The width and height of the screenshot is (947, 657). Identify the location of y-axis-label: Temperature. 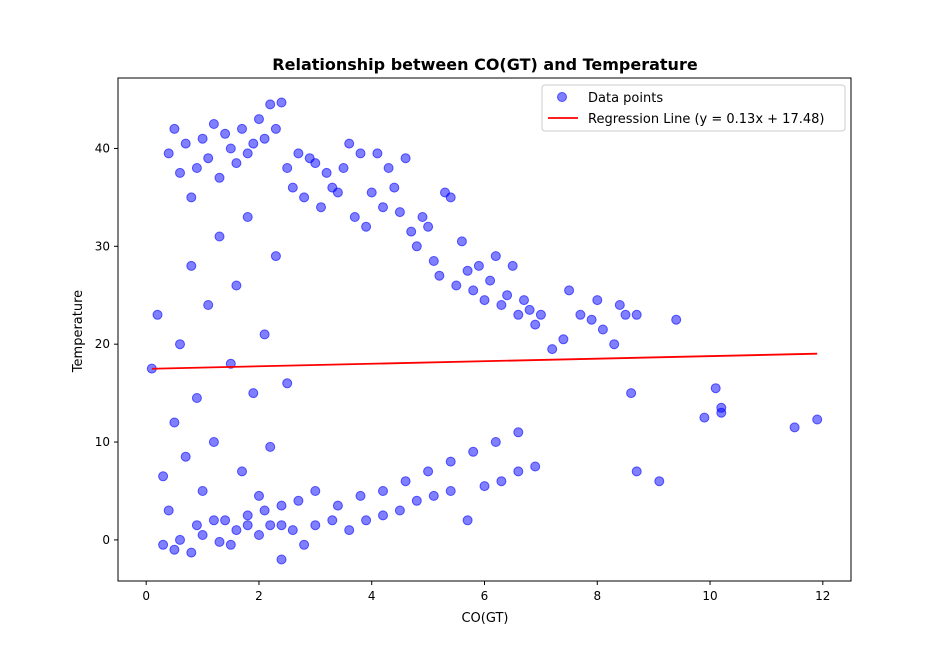
(78, 331).